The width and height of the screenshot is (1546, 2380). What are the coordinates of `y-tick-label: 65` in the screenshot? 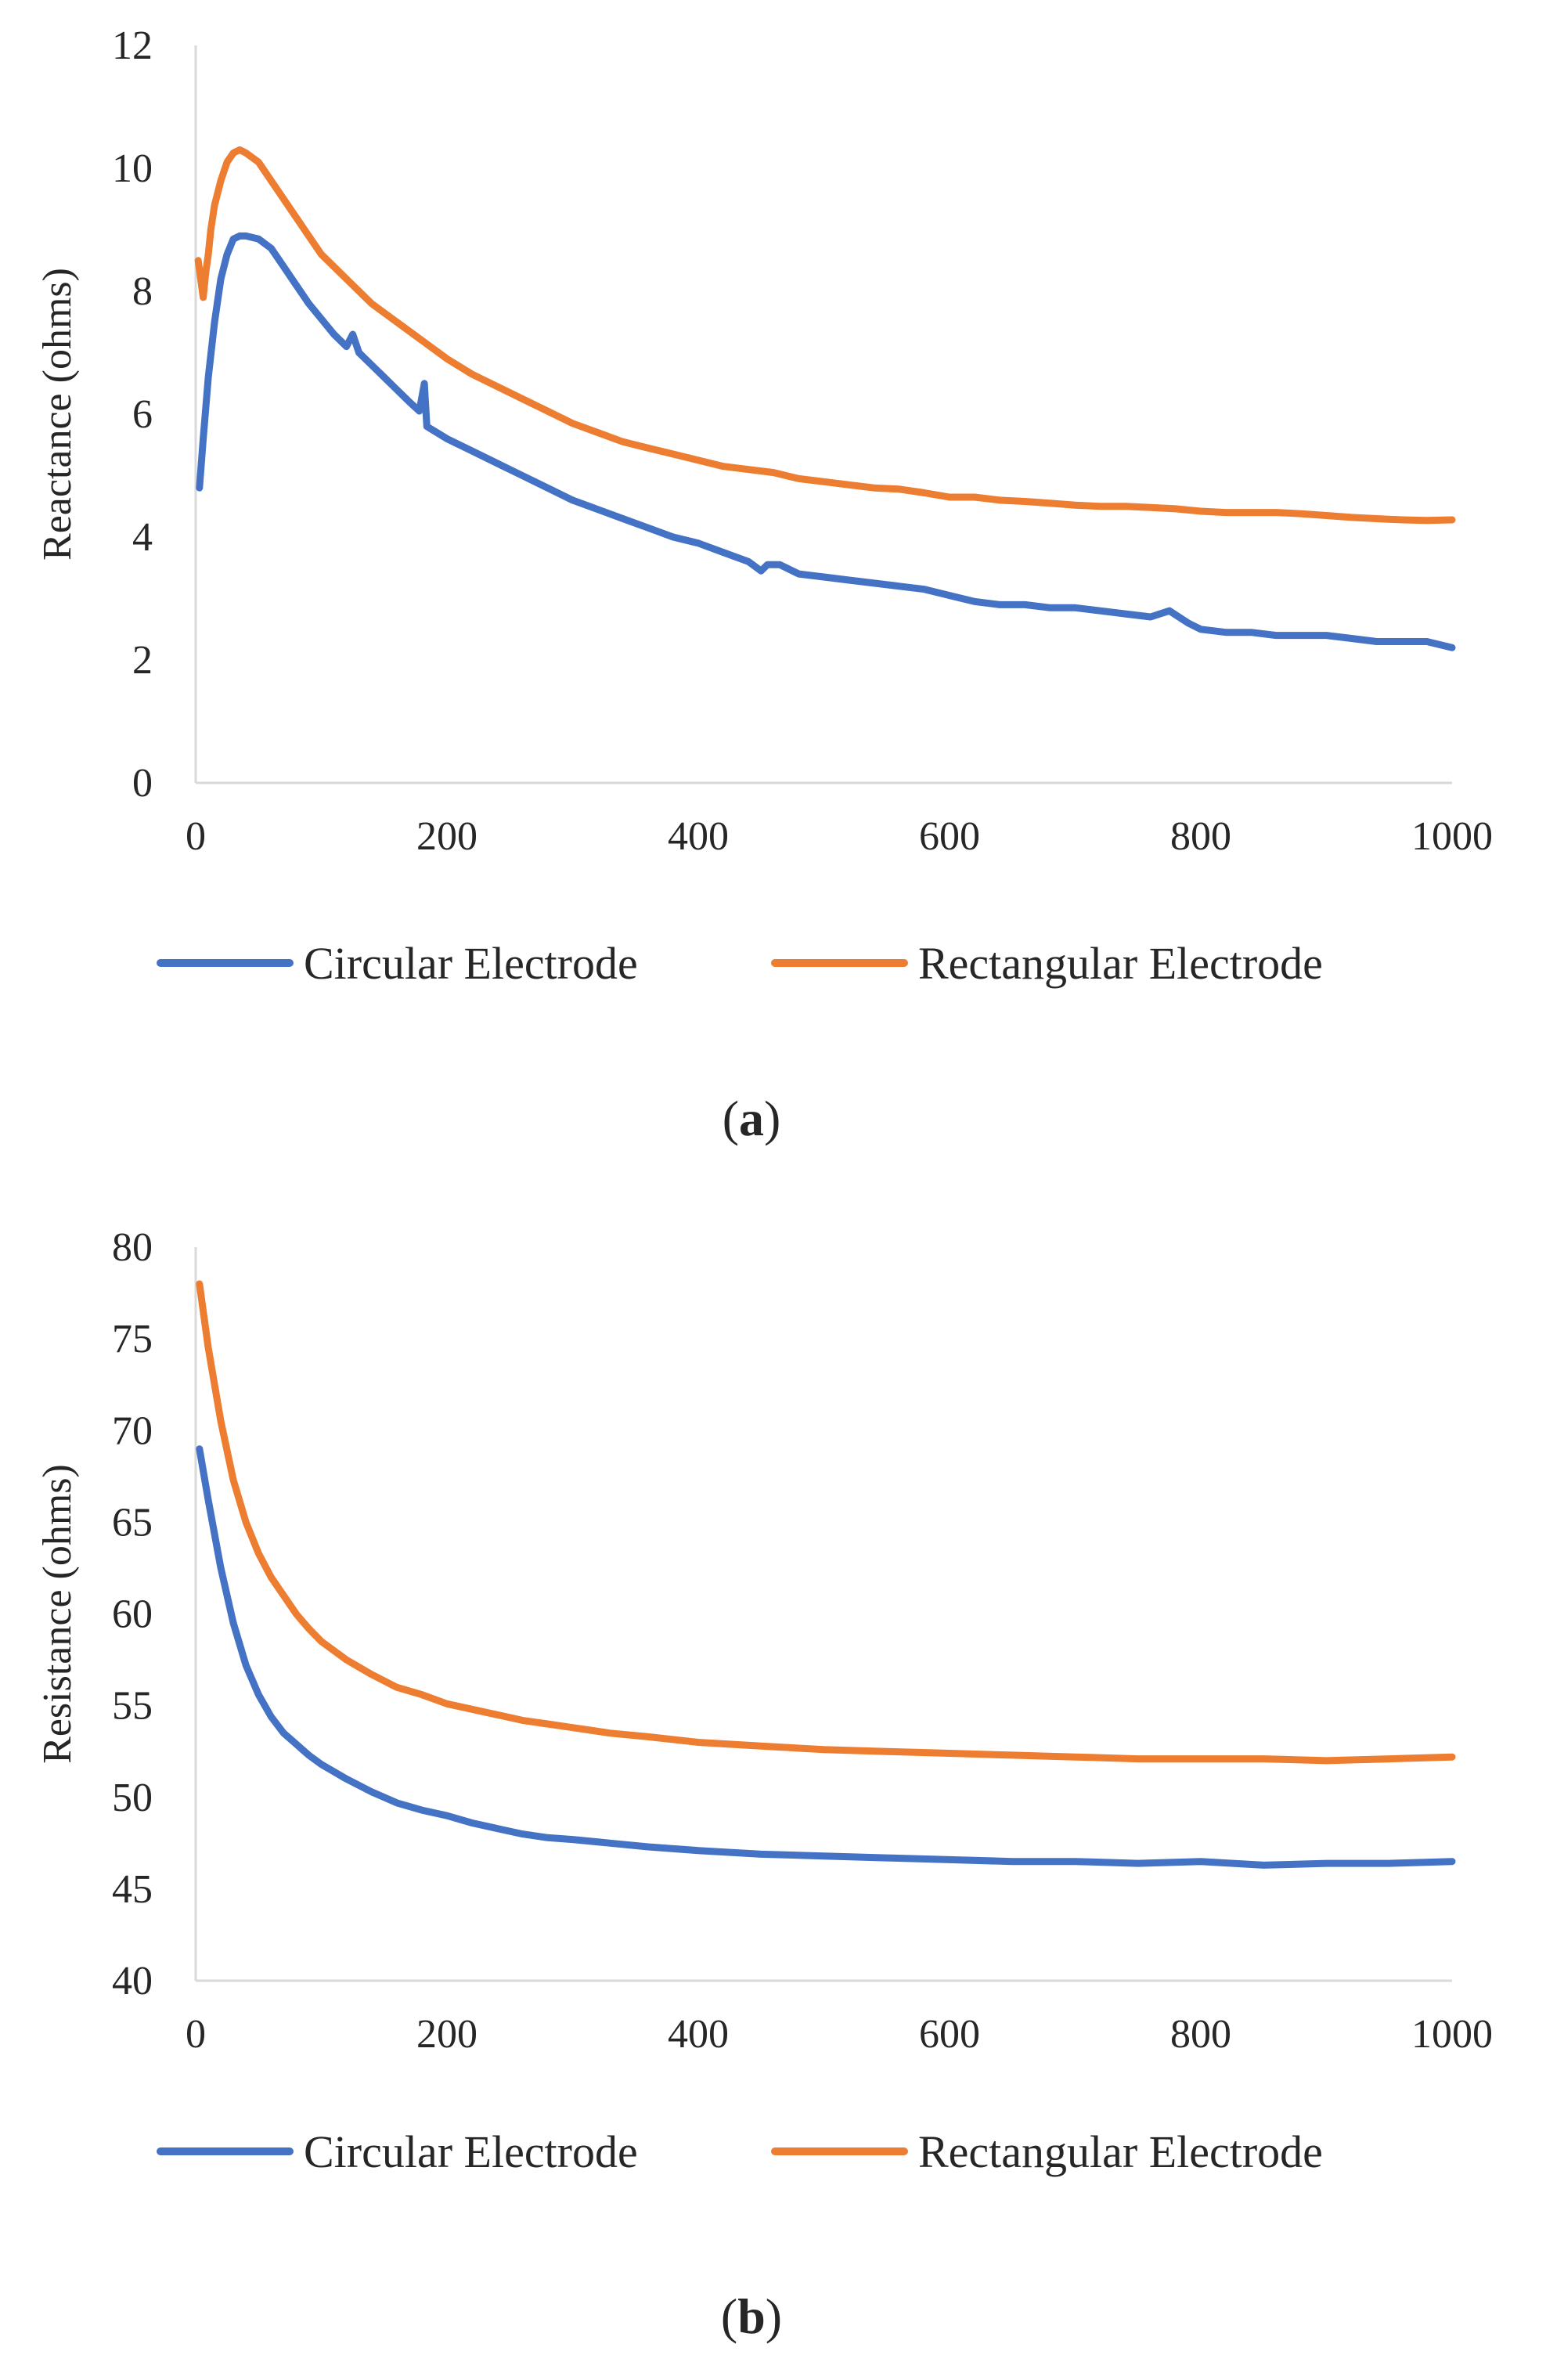 It's located at (132, 1522).